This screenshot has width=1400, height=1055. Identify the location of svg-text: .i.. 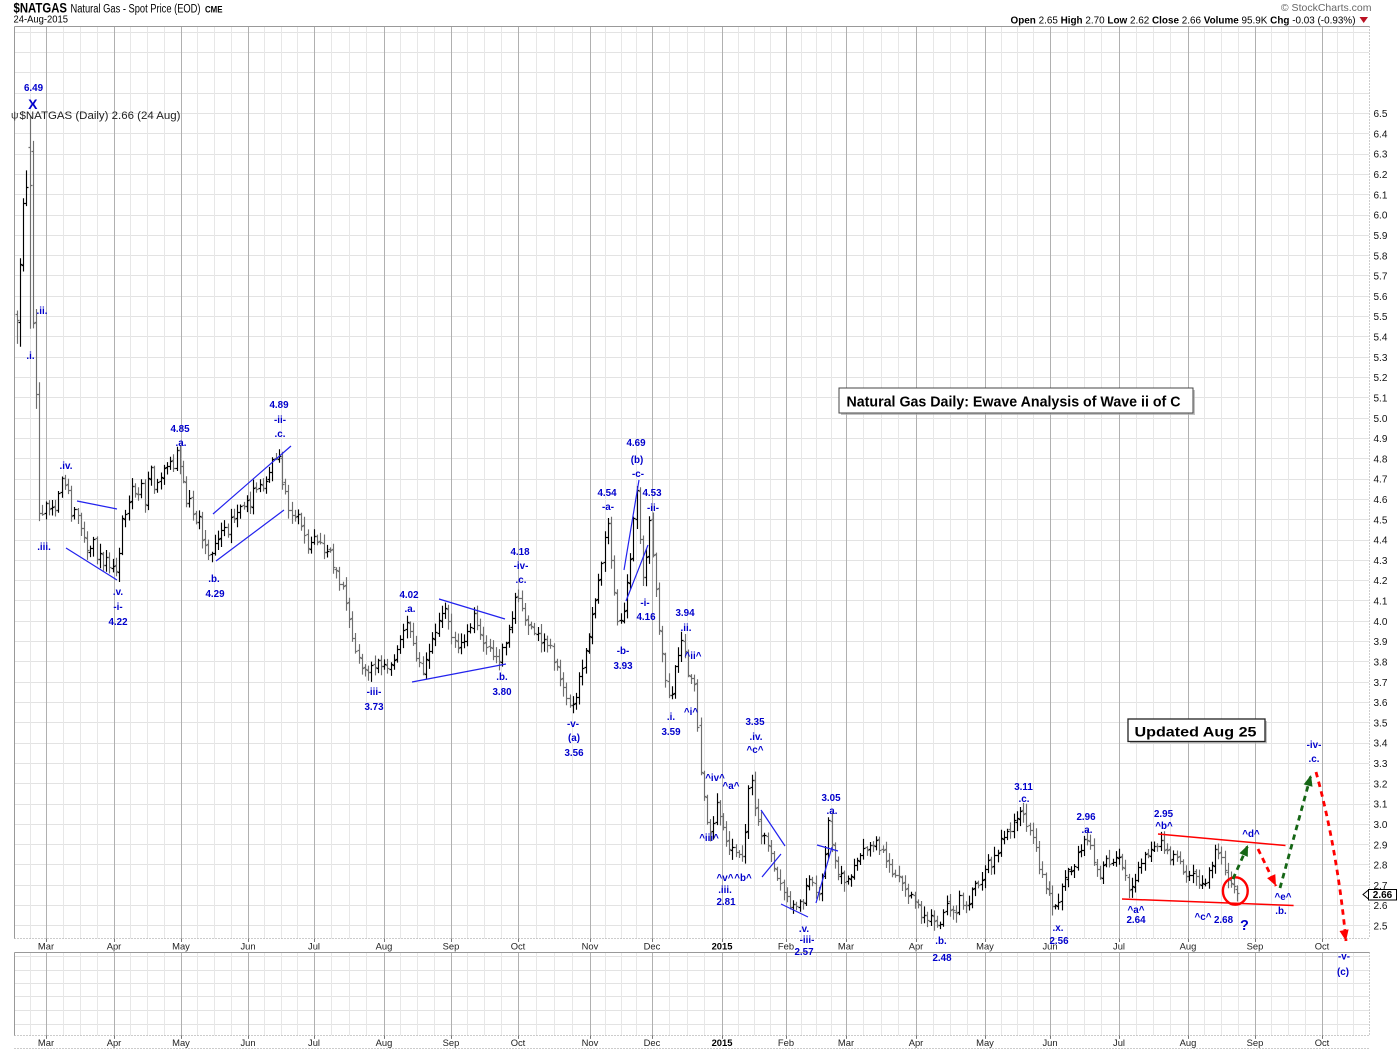
(671, 717).